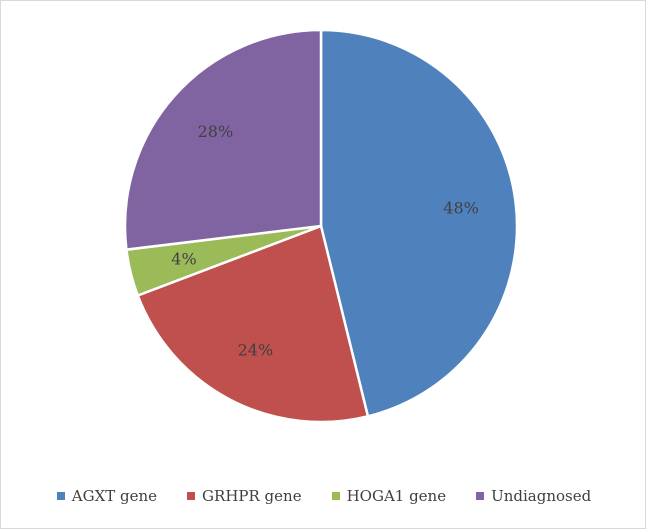  Describe the element at coordinates (335, 496) in the screenshot. I see `legend-swatch-hoga1` at that location.